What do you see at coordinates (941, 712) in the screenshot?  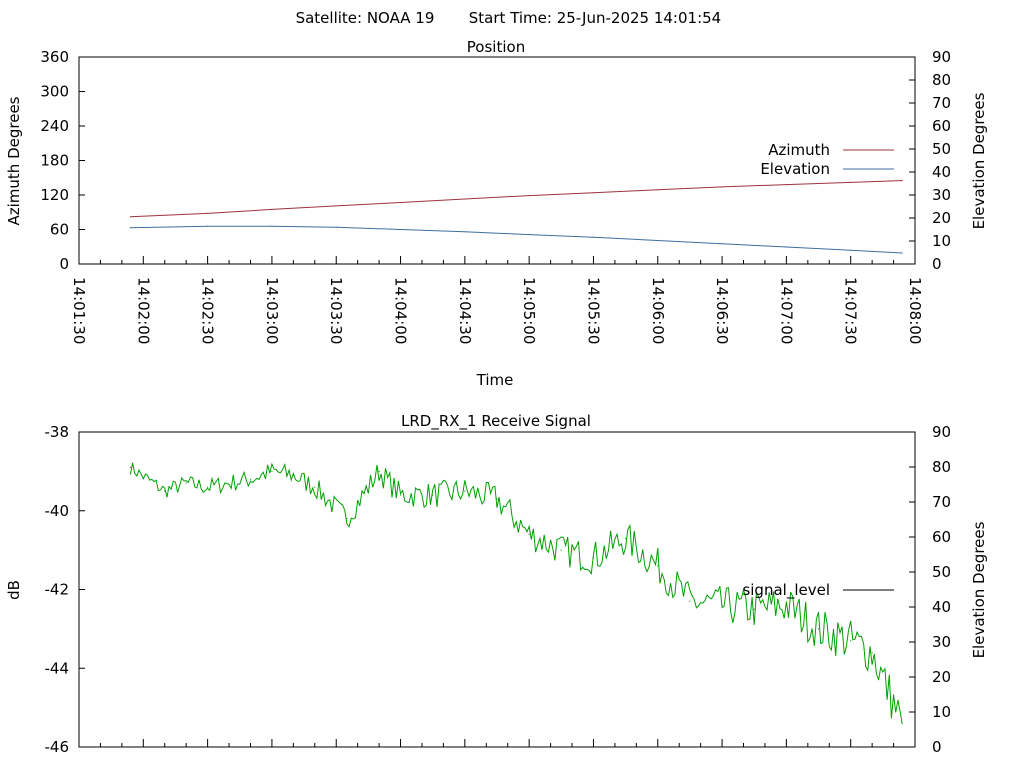 I see `signal-y2tick-label: 10` at bounding box center [941, 712].